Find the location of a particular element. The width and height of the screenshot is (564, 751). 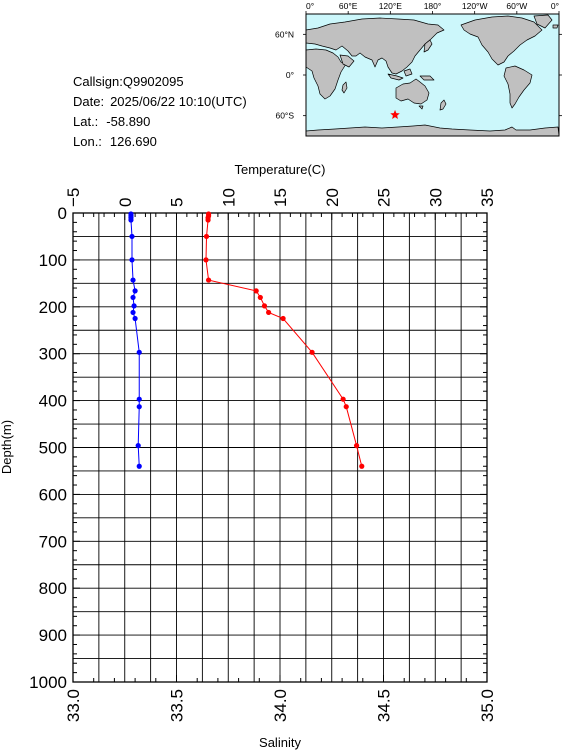

map-lat-label: 60°N is located at coordinates (284, 34).